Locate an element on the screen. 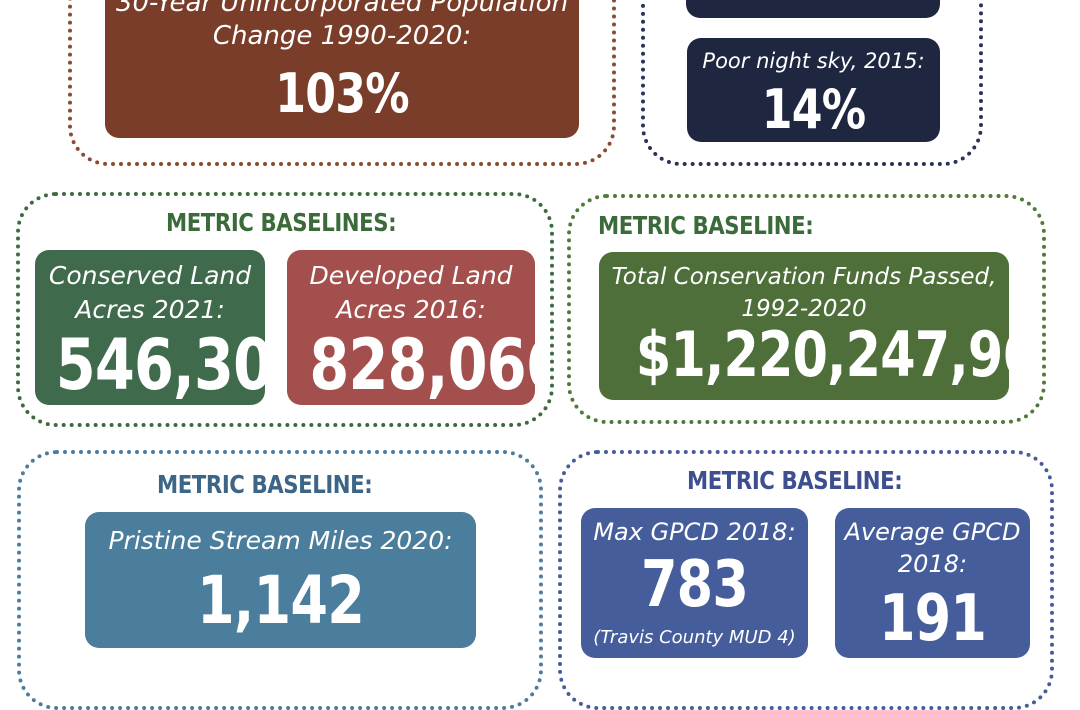 The image size is (1080, 710). conserved-land-label-line2: Acres 2021: is located at coordinates (150, 309).